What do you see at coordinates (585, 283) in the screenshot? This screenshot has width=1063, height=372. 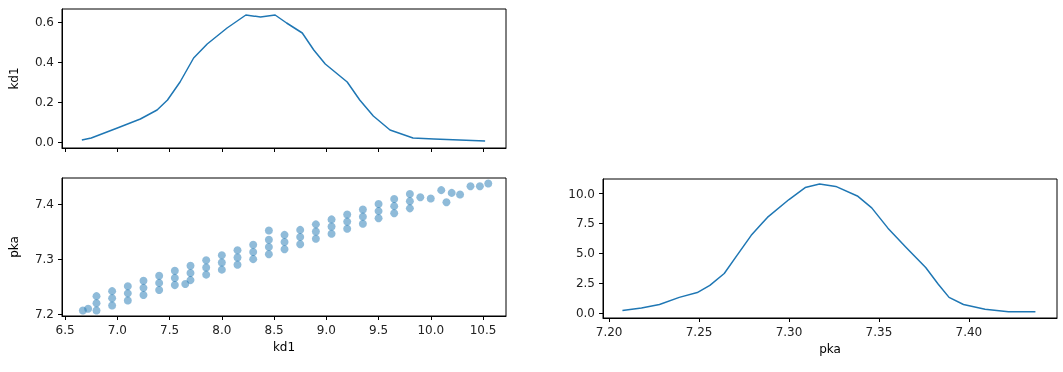 I see `y-tick-label: 2.5` at bounding box center [585, 283].